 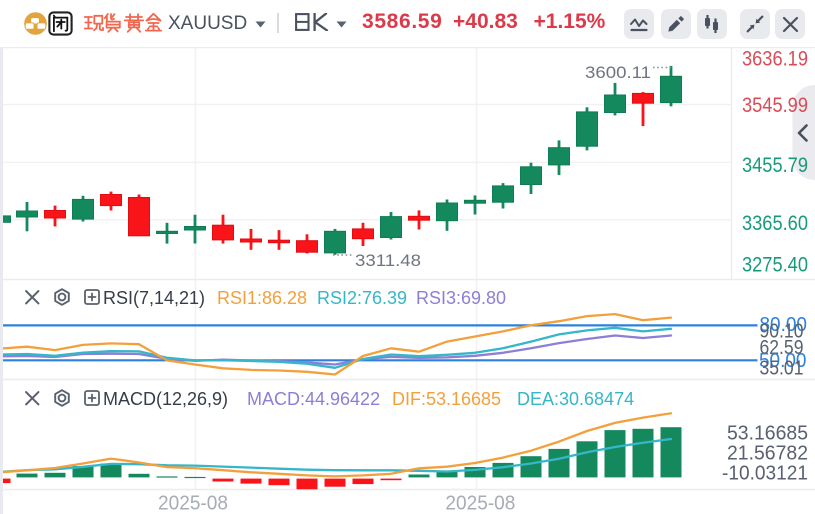 I want to click on svg-text: 90.10, so click(x=782, y=331).